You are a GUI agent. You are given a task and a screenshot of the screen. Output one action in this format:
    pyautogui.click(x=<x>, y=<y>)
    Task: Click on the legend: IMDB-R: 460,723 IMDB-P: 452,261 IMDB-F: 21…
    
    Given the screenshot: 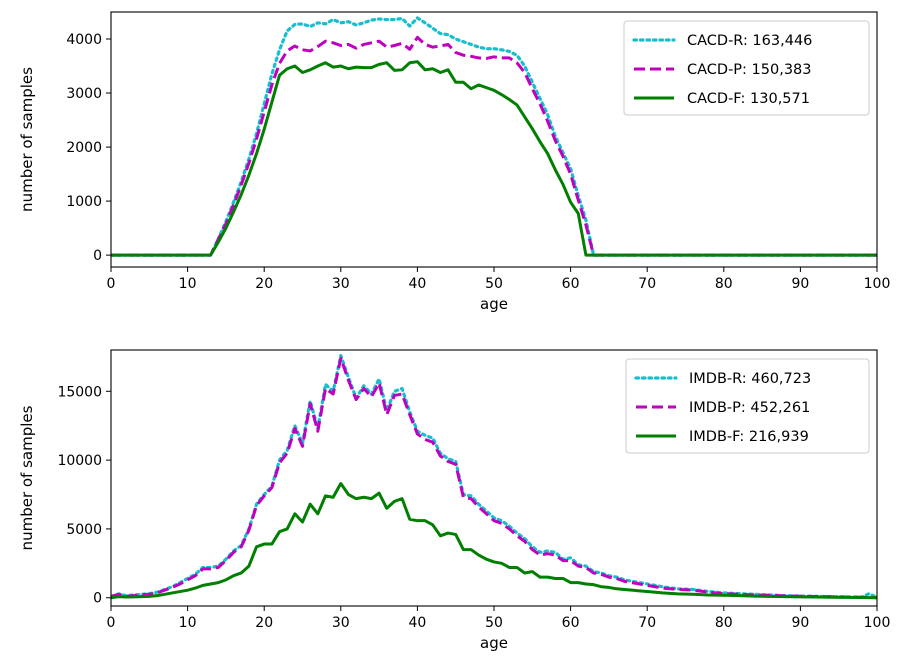 What is the action you would take?
    pyautogui.click(x=747, y=406)
    